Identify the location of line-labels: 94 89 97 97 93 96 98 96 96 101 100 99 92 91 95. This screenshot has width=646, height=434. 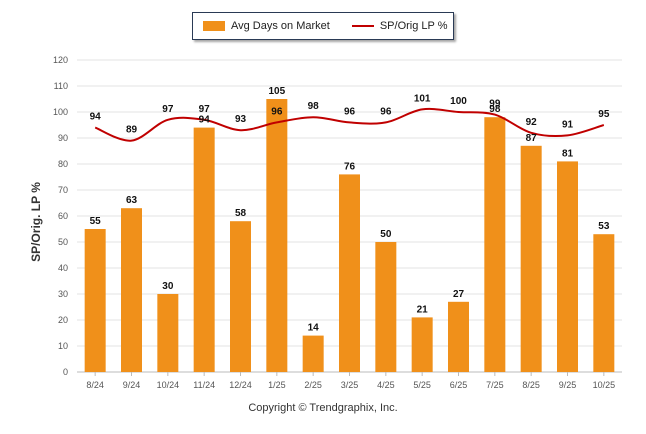
(350, 114).